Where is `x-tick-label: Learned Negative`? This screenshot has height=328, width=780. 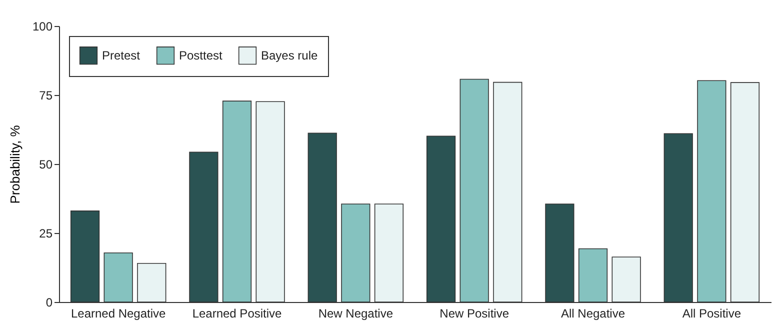
x-tick-label: Learned Negative is located at coordinates (118, 313).